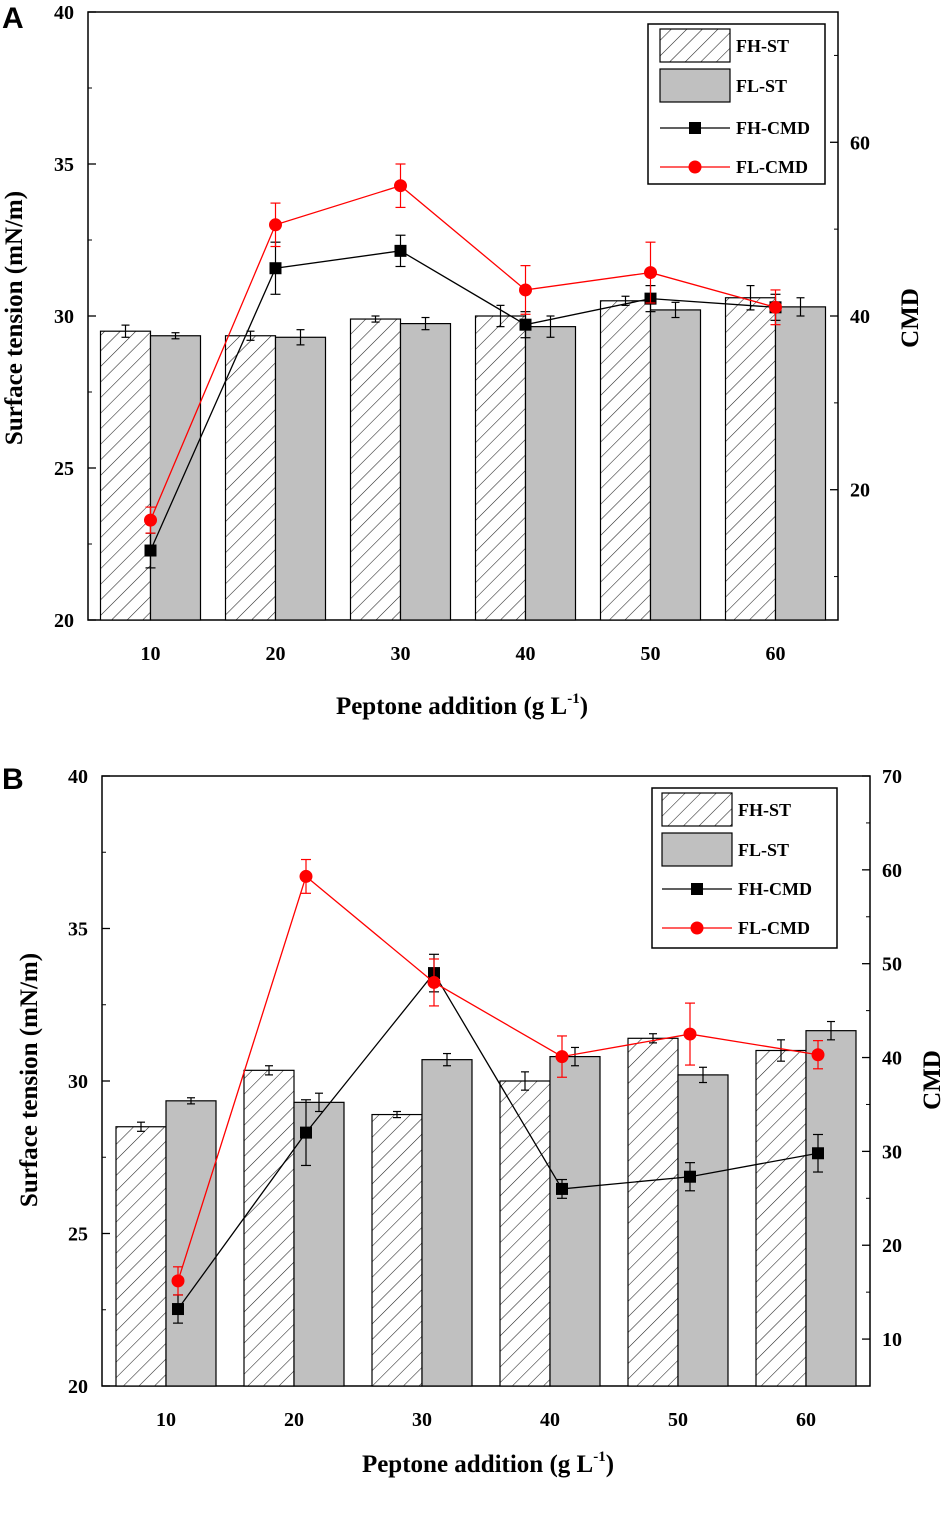  I want to click on panel-a-legend-marker-fl-cmd, so click(695, 167).